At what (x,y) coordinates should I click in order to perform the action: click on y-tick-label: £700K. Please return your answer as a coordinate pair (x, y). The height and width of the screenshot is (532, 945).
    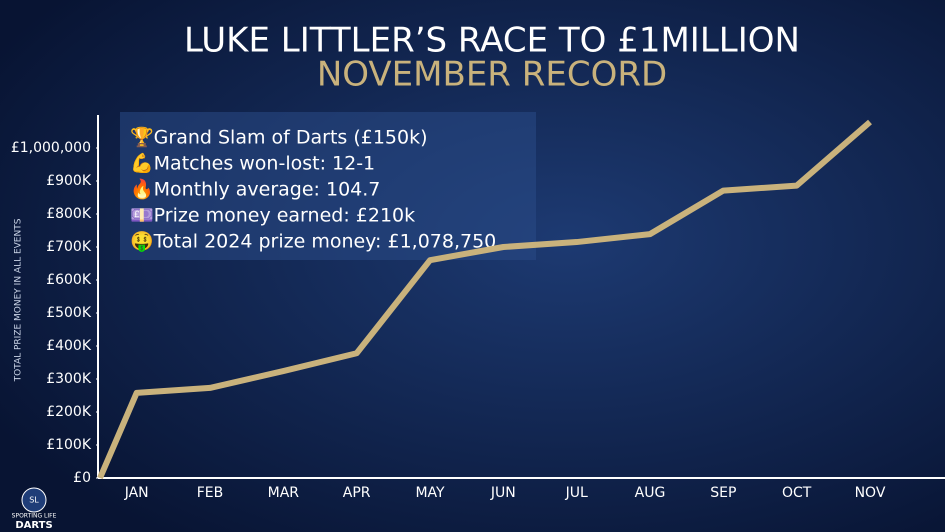
    Looking at the image, I should click on (69, 247).